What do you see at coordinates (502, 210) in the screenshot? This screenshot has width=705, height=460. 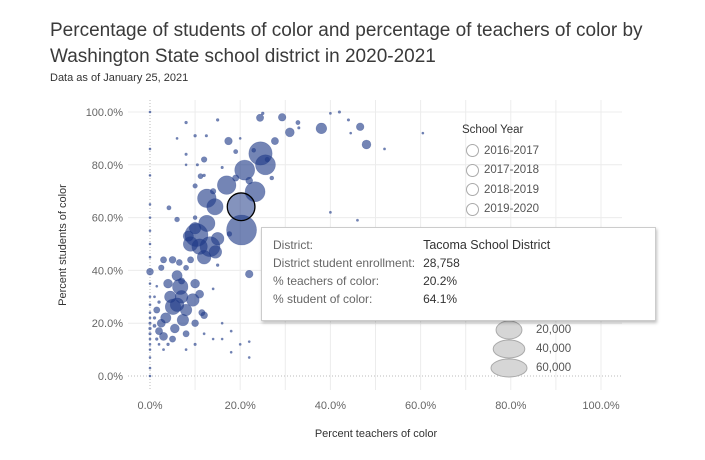 I see `school-year-option: 2019-2020` at bounding box center [502, 210].